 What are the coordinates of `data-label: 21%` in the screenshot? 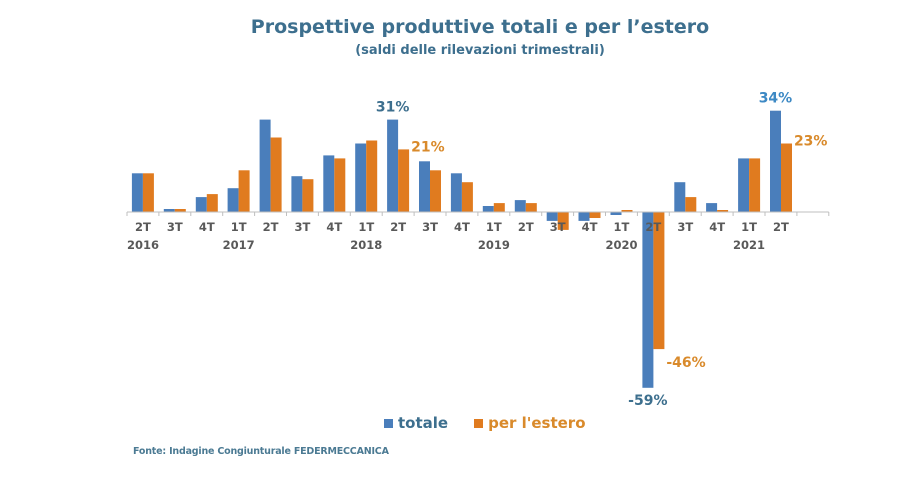 It's located at (428, 147).